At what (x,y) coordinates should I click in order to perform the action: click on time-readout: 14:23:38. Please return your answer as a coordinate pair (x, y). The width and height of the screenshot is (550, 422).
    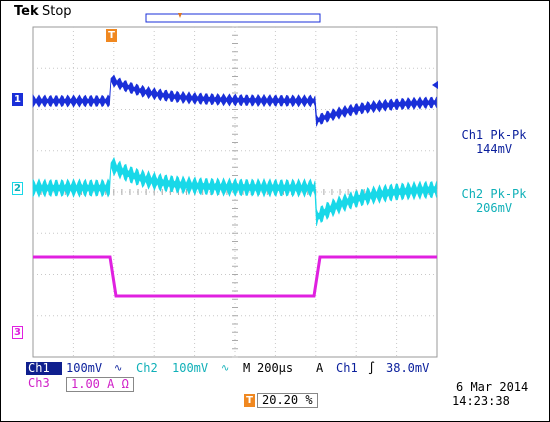
    Looking at the image, I should click on (481, 401).